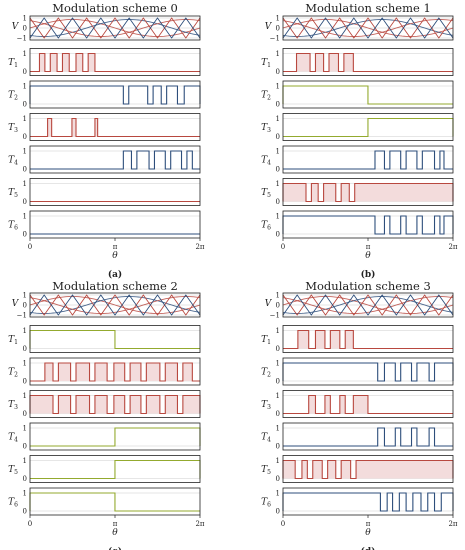  What do you see at coordinates (266, 438) in the screenshot?
I see `channel-label: T4` at bounding box center [266, 438].